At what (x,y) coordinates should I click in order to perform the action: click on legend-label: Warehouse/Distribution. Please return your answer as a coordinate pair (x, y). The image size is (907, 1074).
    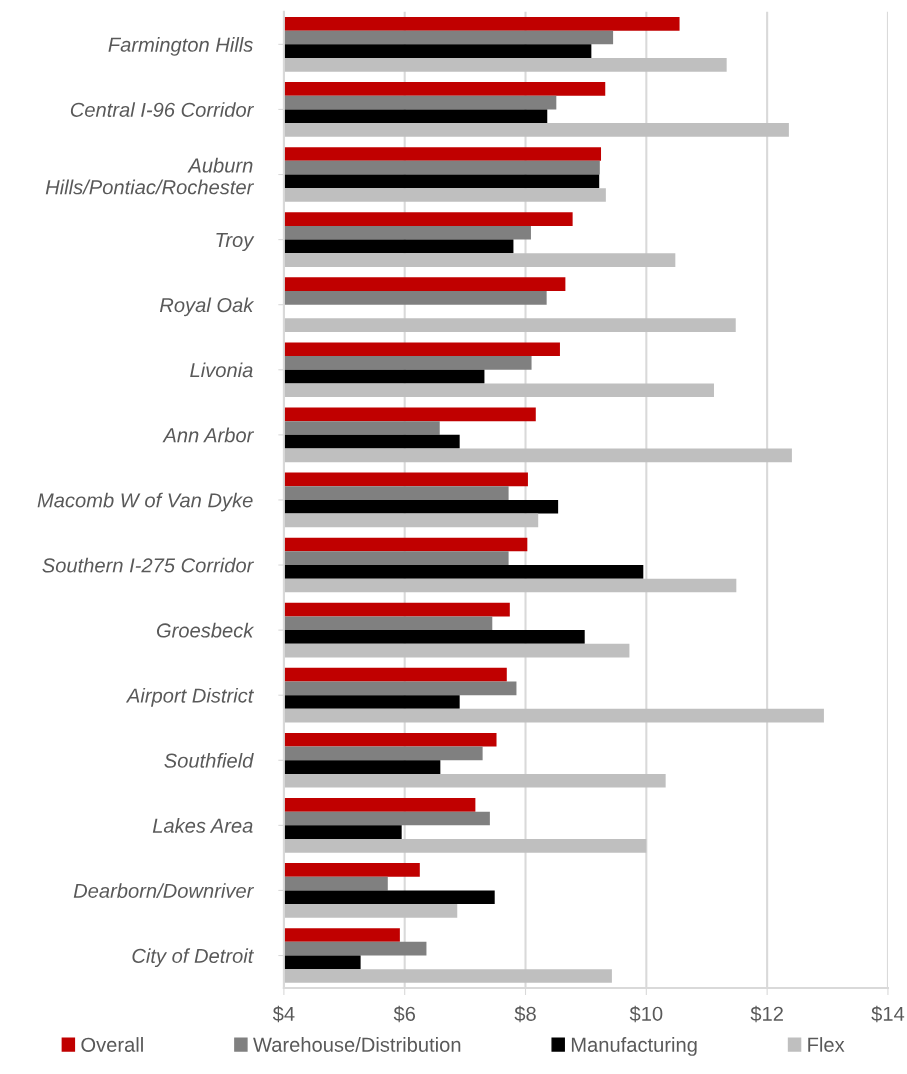
    Looking at the image, I should click on (357, 1044).